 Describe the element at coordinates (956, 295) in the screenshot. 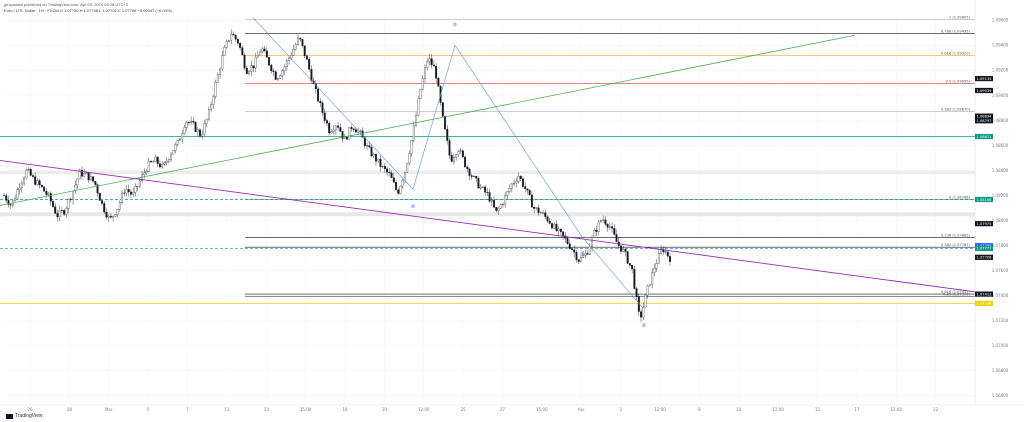

I see `fib-level-label: 0.65 (1.07391)` at that location.